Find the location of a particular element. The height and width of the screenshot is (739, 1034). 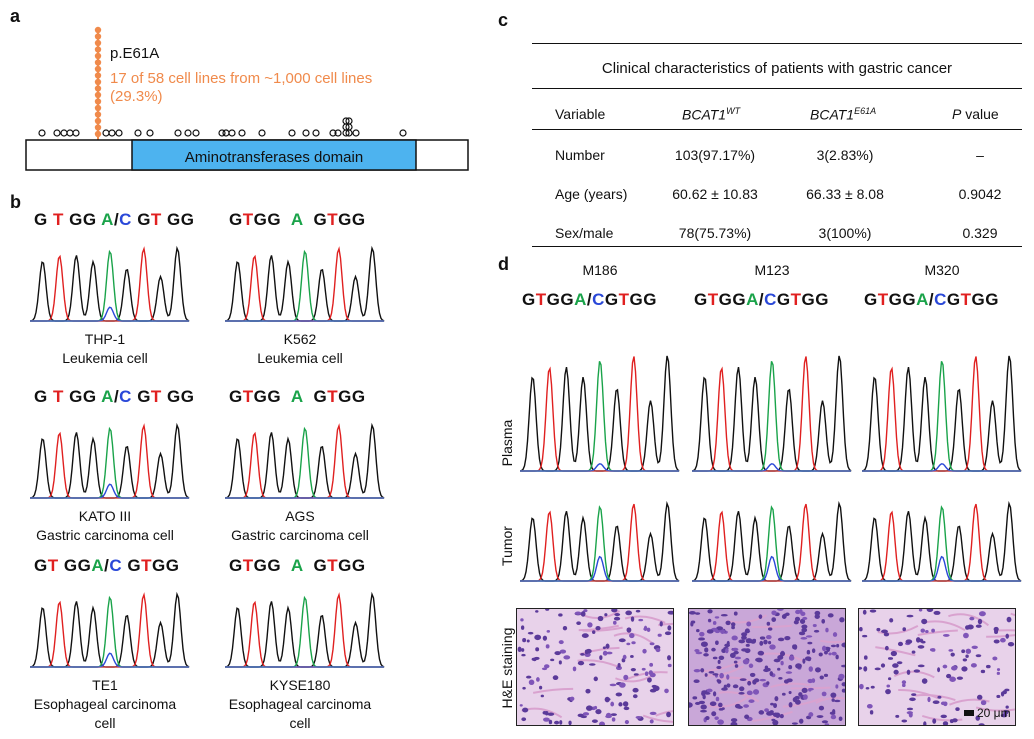

trace-C is located at coordinates (109, 491).